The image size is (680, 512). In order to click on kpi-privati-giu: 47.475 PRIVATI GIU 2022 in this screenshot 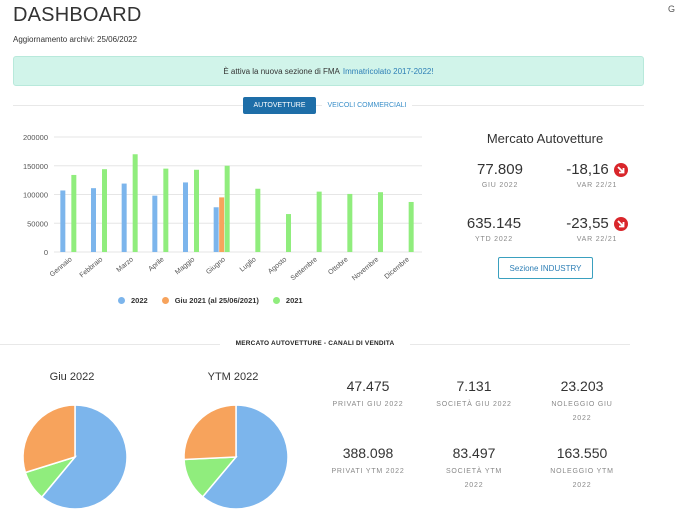, I will do `click(368, 395)`.